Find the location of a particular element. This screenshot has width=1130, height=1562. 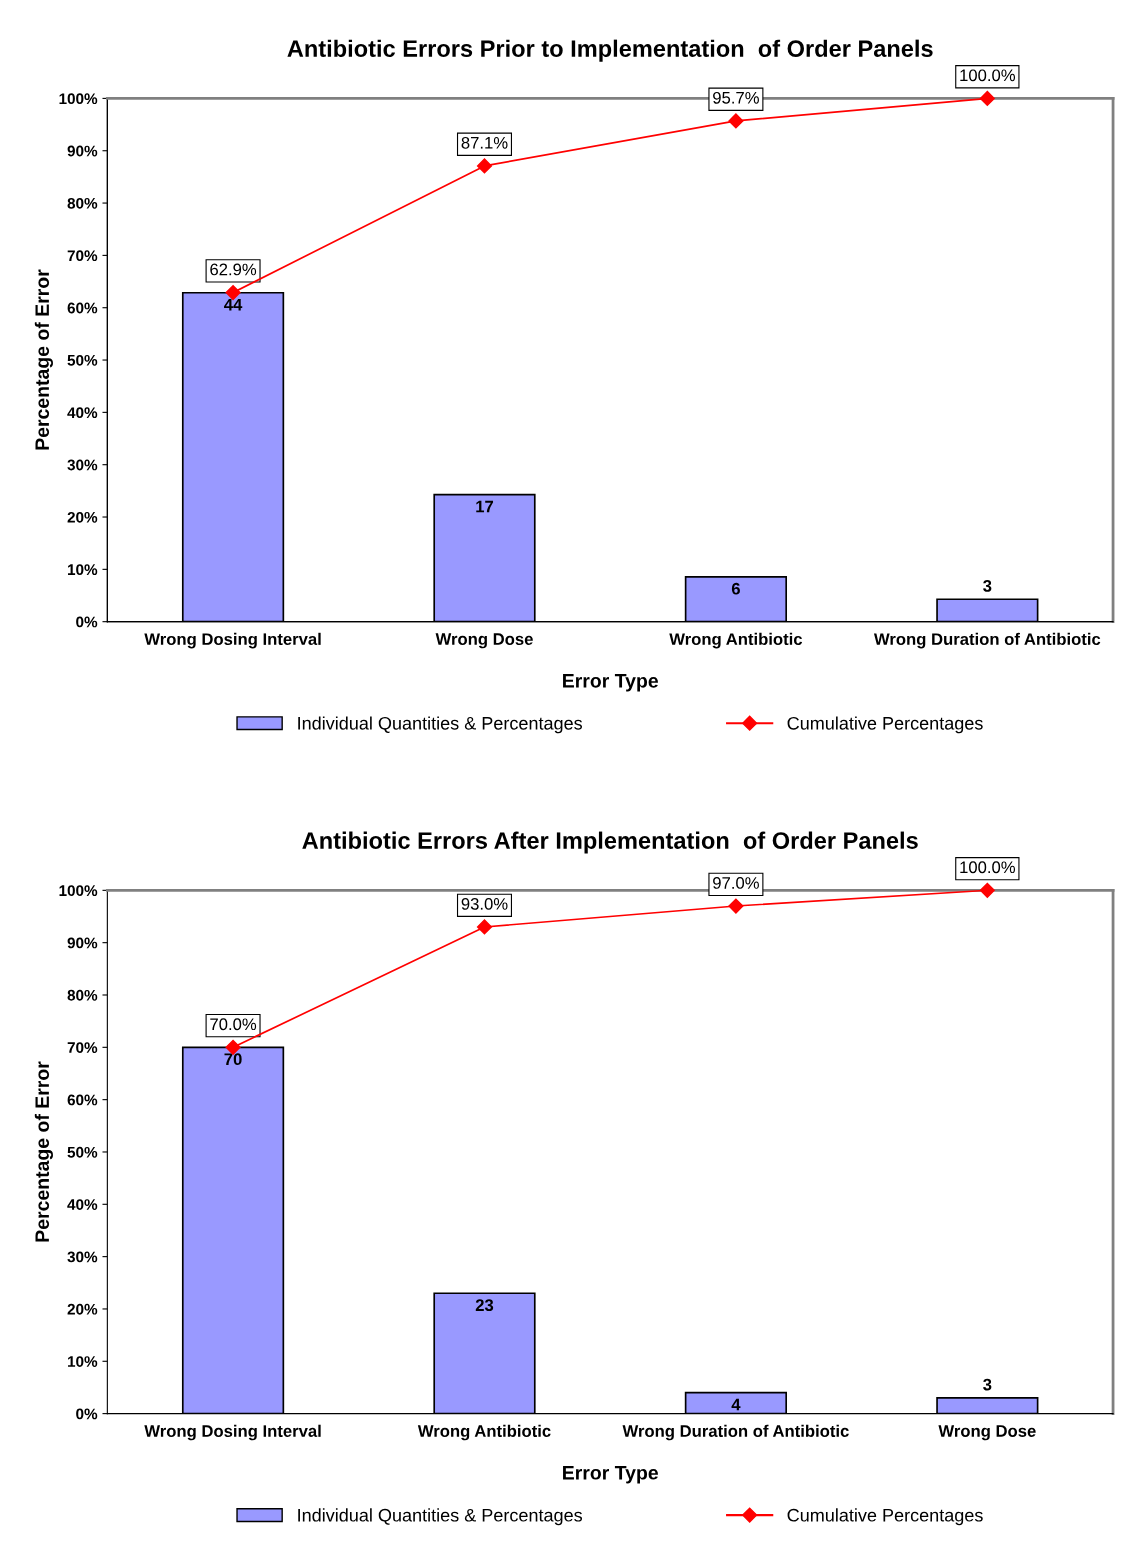

data-label: 95.7% is located at coordinates (736, 97).